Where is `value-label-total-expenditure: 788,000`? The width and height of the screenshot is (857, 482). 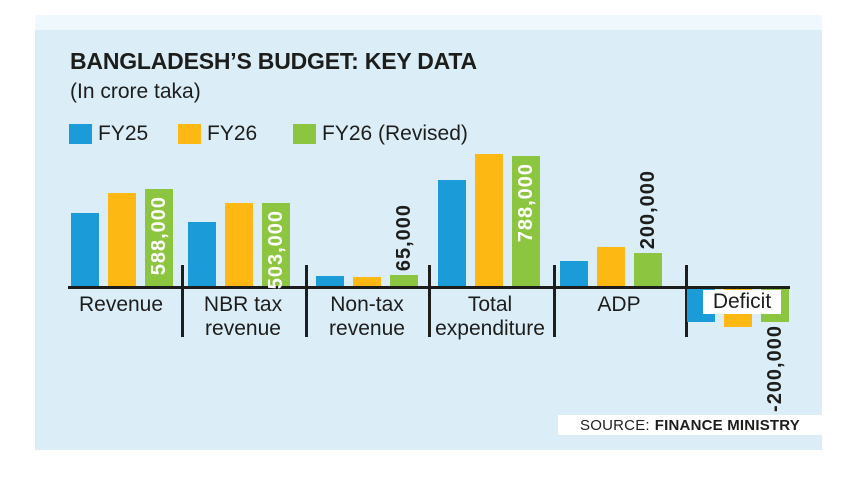
value-label-total-expenditure: 788,000 is located at coordinates (526, 203).